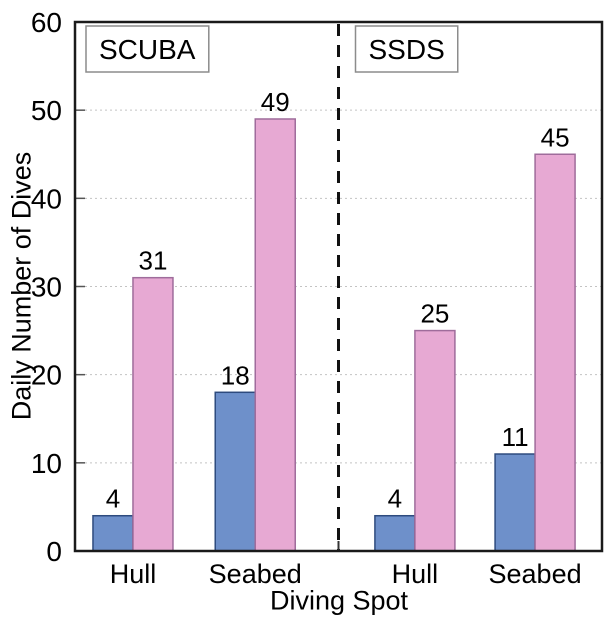 This screenshot has width=612, height=622. What do you see at coordinates (255, 574) in the screenshot?
I see `category-label-scuba-seabed: Seabed` at bounding box center [255, 574].